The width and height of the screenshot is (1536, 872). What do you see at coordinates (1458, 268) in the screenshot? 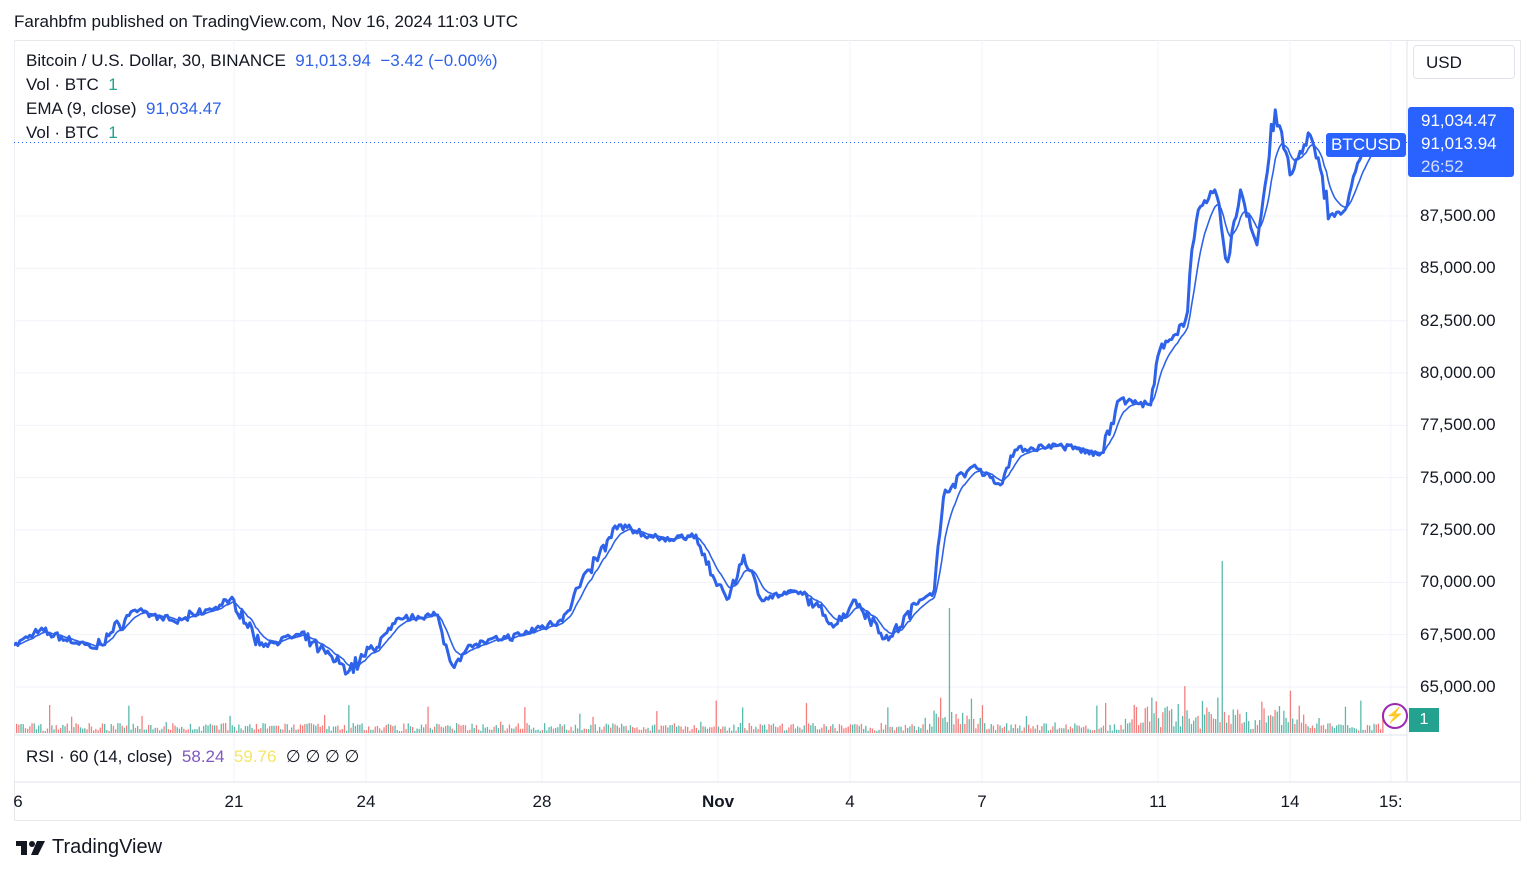
I see `price-tick-label: 85,000.00` at bounding box center [1458, 268].